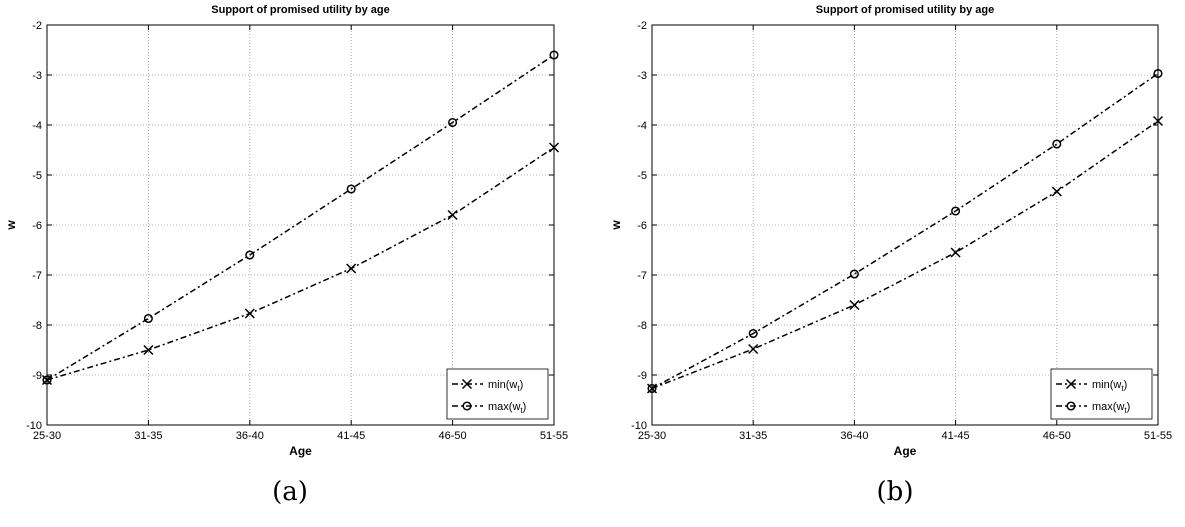 This screenshot has height=527, width=1185. I want to click on x-axis-label: Age, so click(905, 451).